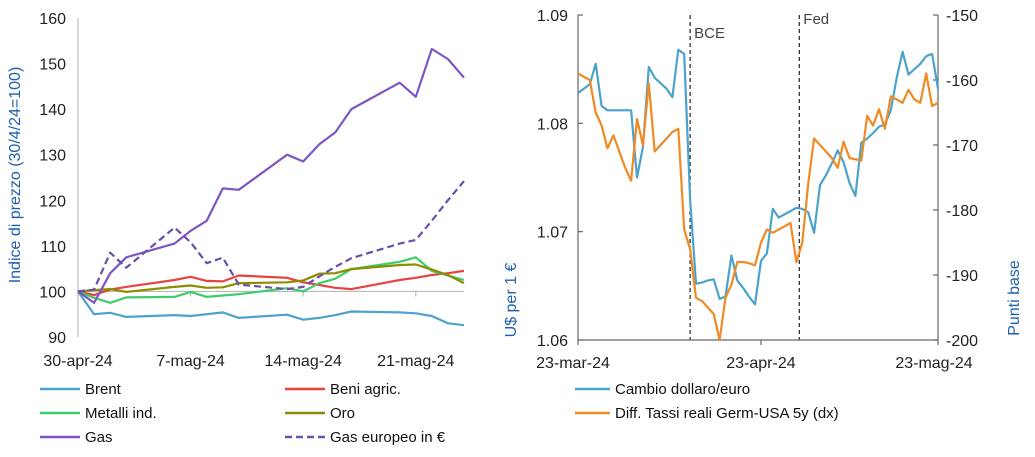 The height and width of the screenshot is (457, 1035). Describe the element at coordinates (121, 413) in the screenshot. I see `legend-label-metalli-ind: Metalli ind.` at that location.